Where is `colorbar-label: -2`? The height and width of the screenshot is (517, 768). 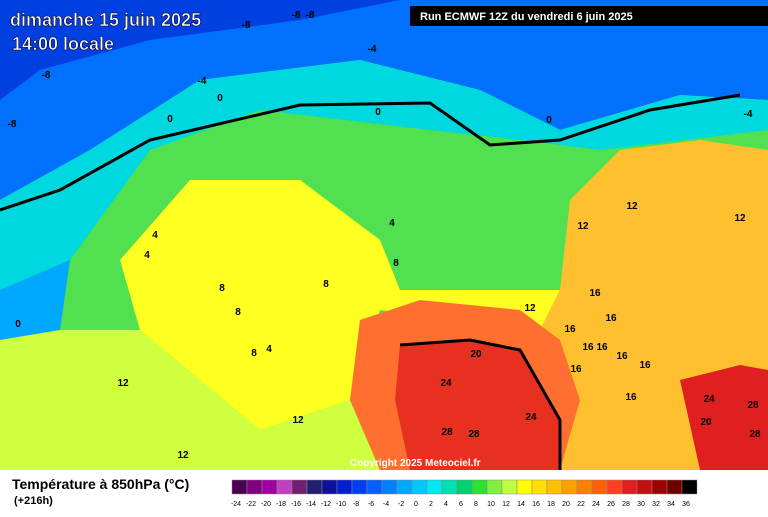
colorbar-label: -2 is located at coordinates (401, 504).